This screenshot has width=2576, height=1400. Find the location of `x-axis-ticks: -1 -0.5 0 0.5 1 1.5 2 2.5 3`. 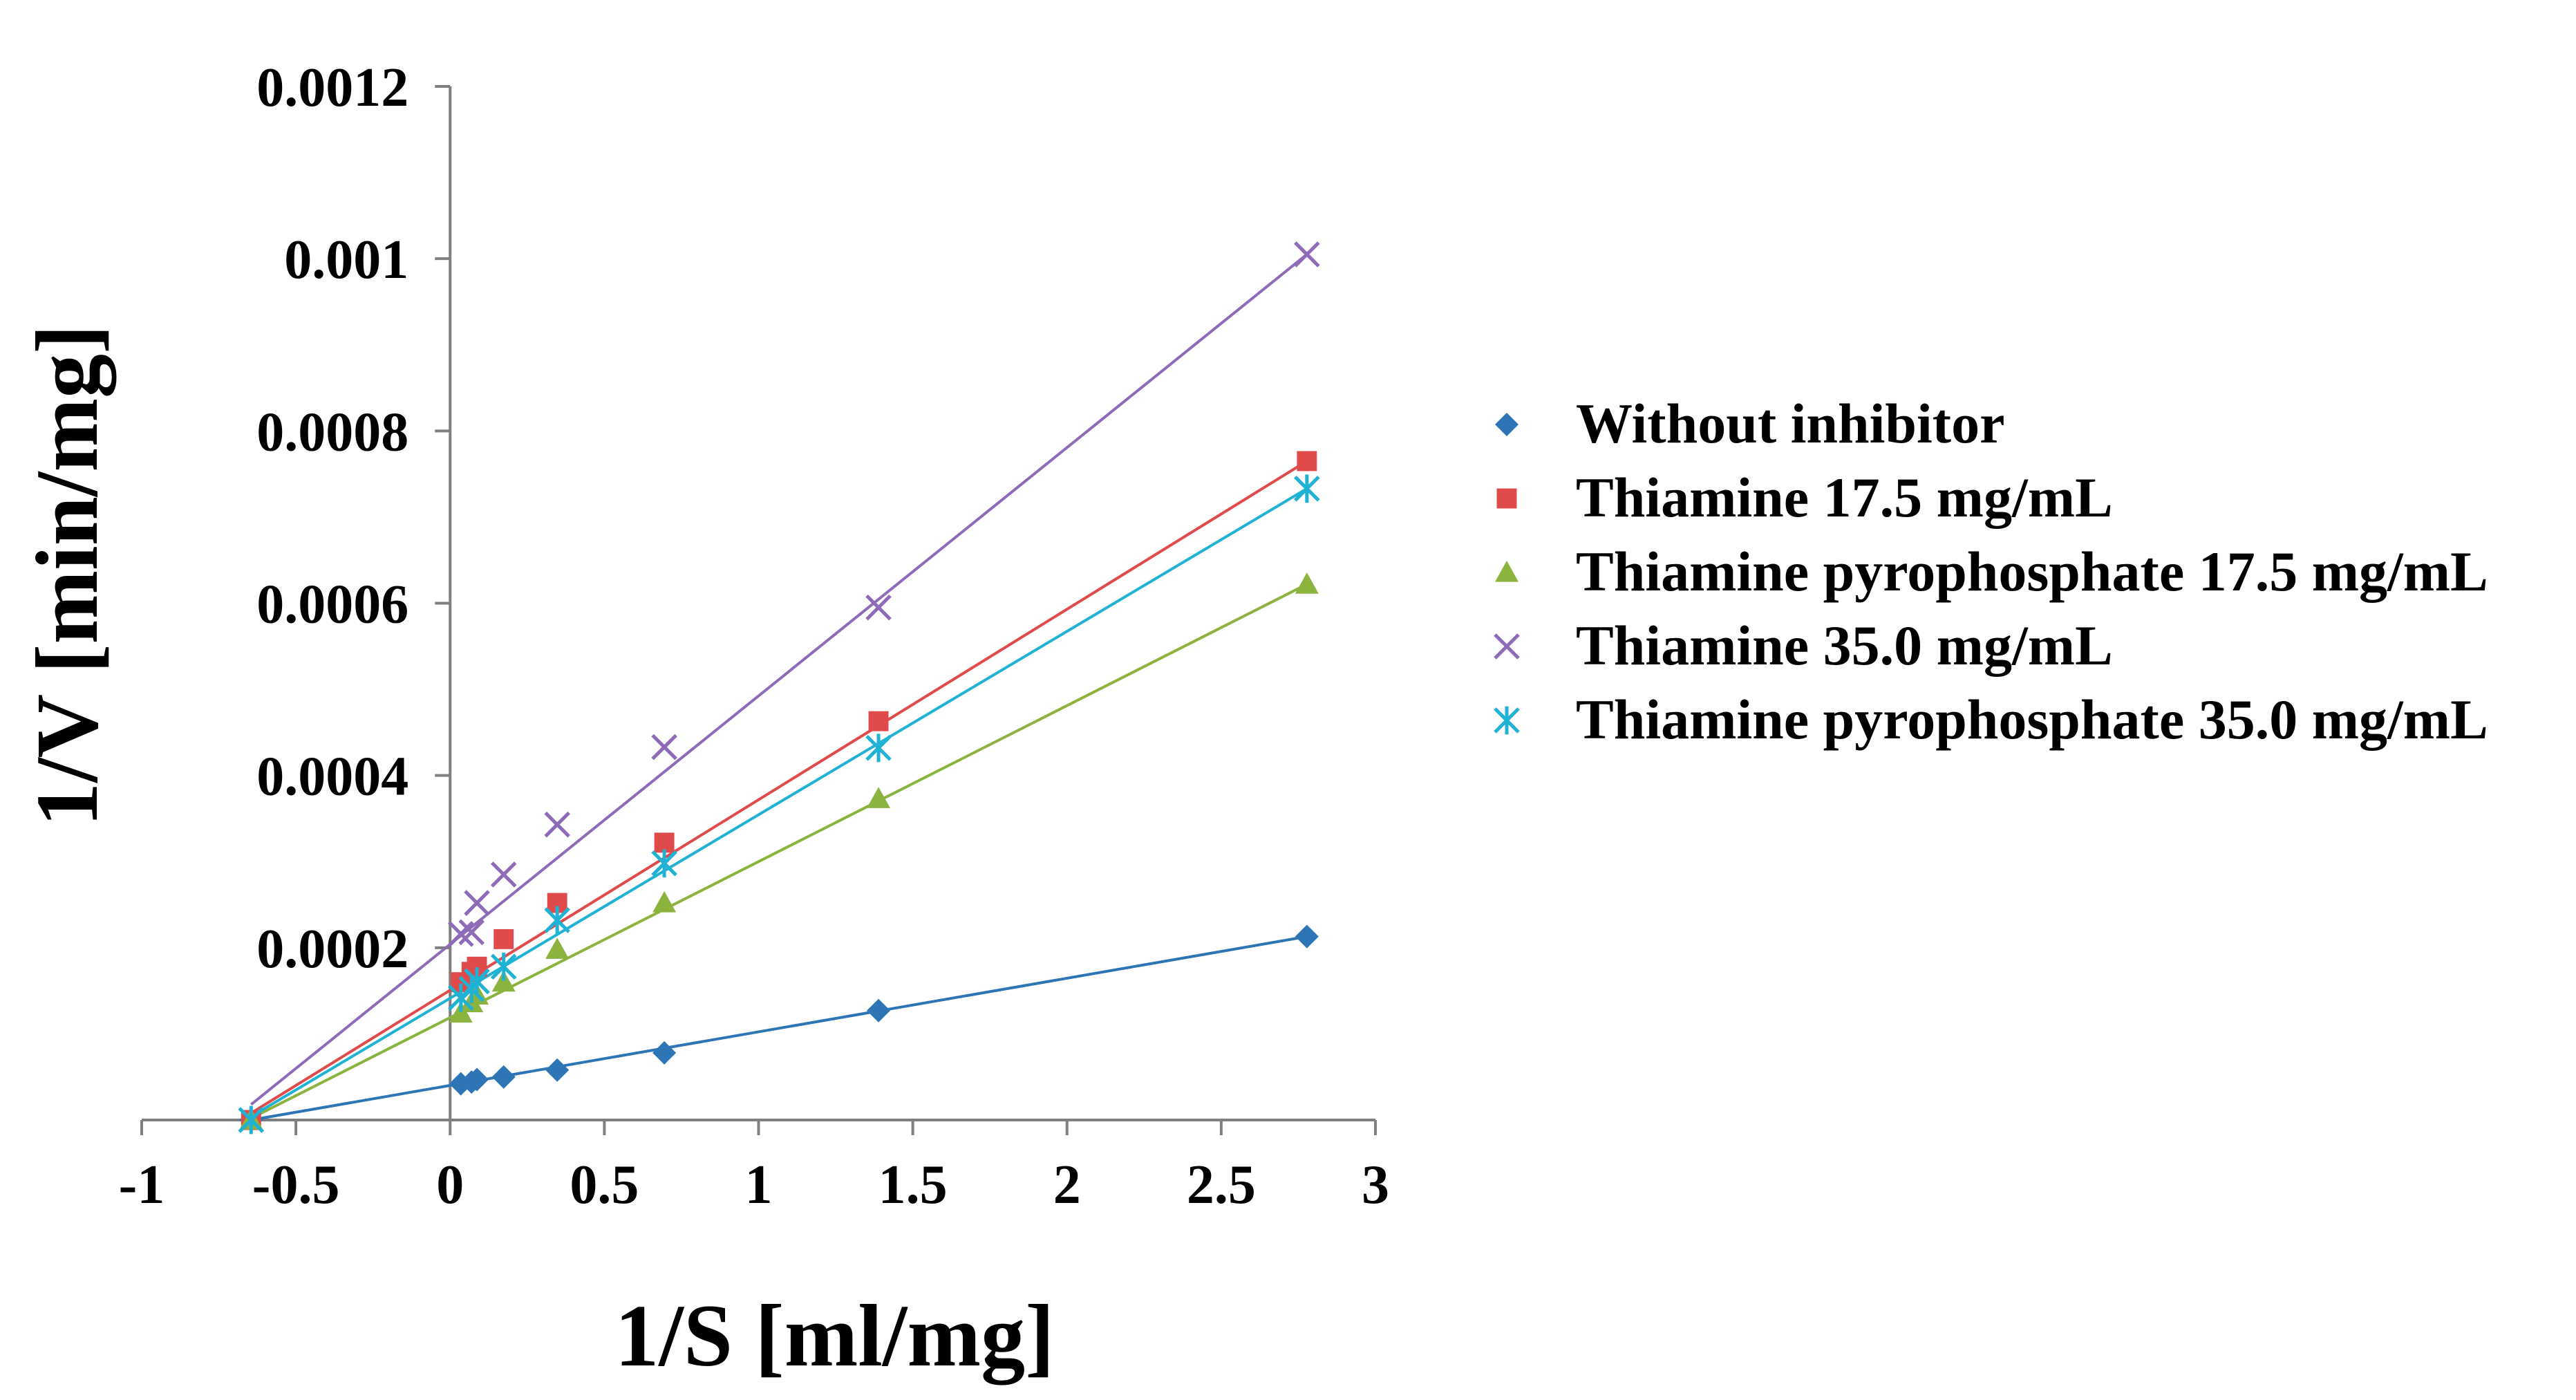

x-axis-ticks: -1 -0.5 0 0.5 1 1.5 2 2.5 3 is located at coordinates (754, 1167).